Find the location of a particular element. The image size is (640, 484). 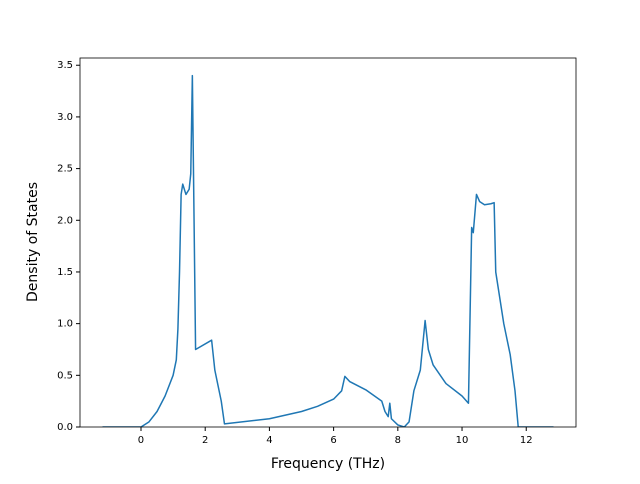

y-axis-label: Density of States is located at coordinates (33, 242).